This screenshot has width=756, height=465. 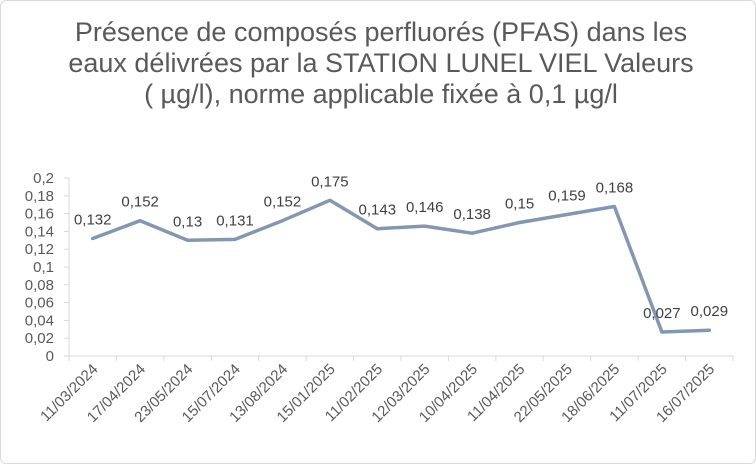 What do you see at coordinates (39, 214) in the screenshot?
I see `y-tick-label: 0,16` at bounding box center [39, 214].